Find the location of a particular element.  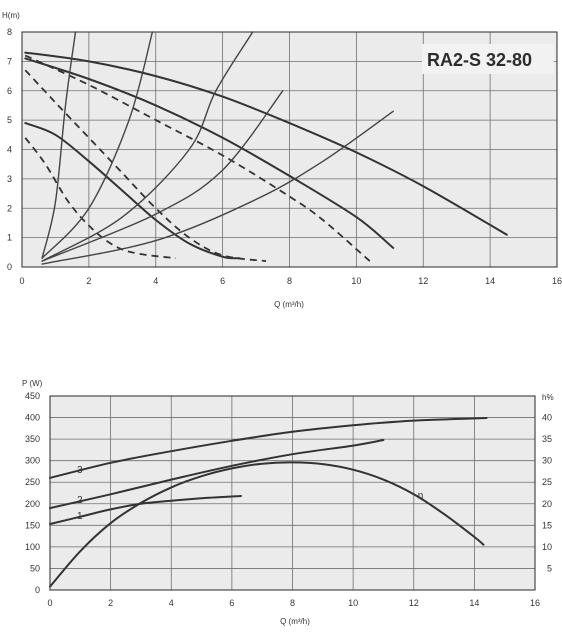

head-y-ticks: 0 1 2 3 4 5 6 7 8 is located at coordinates (9, 149).